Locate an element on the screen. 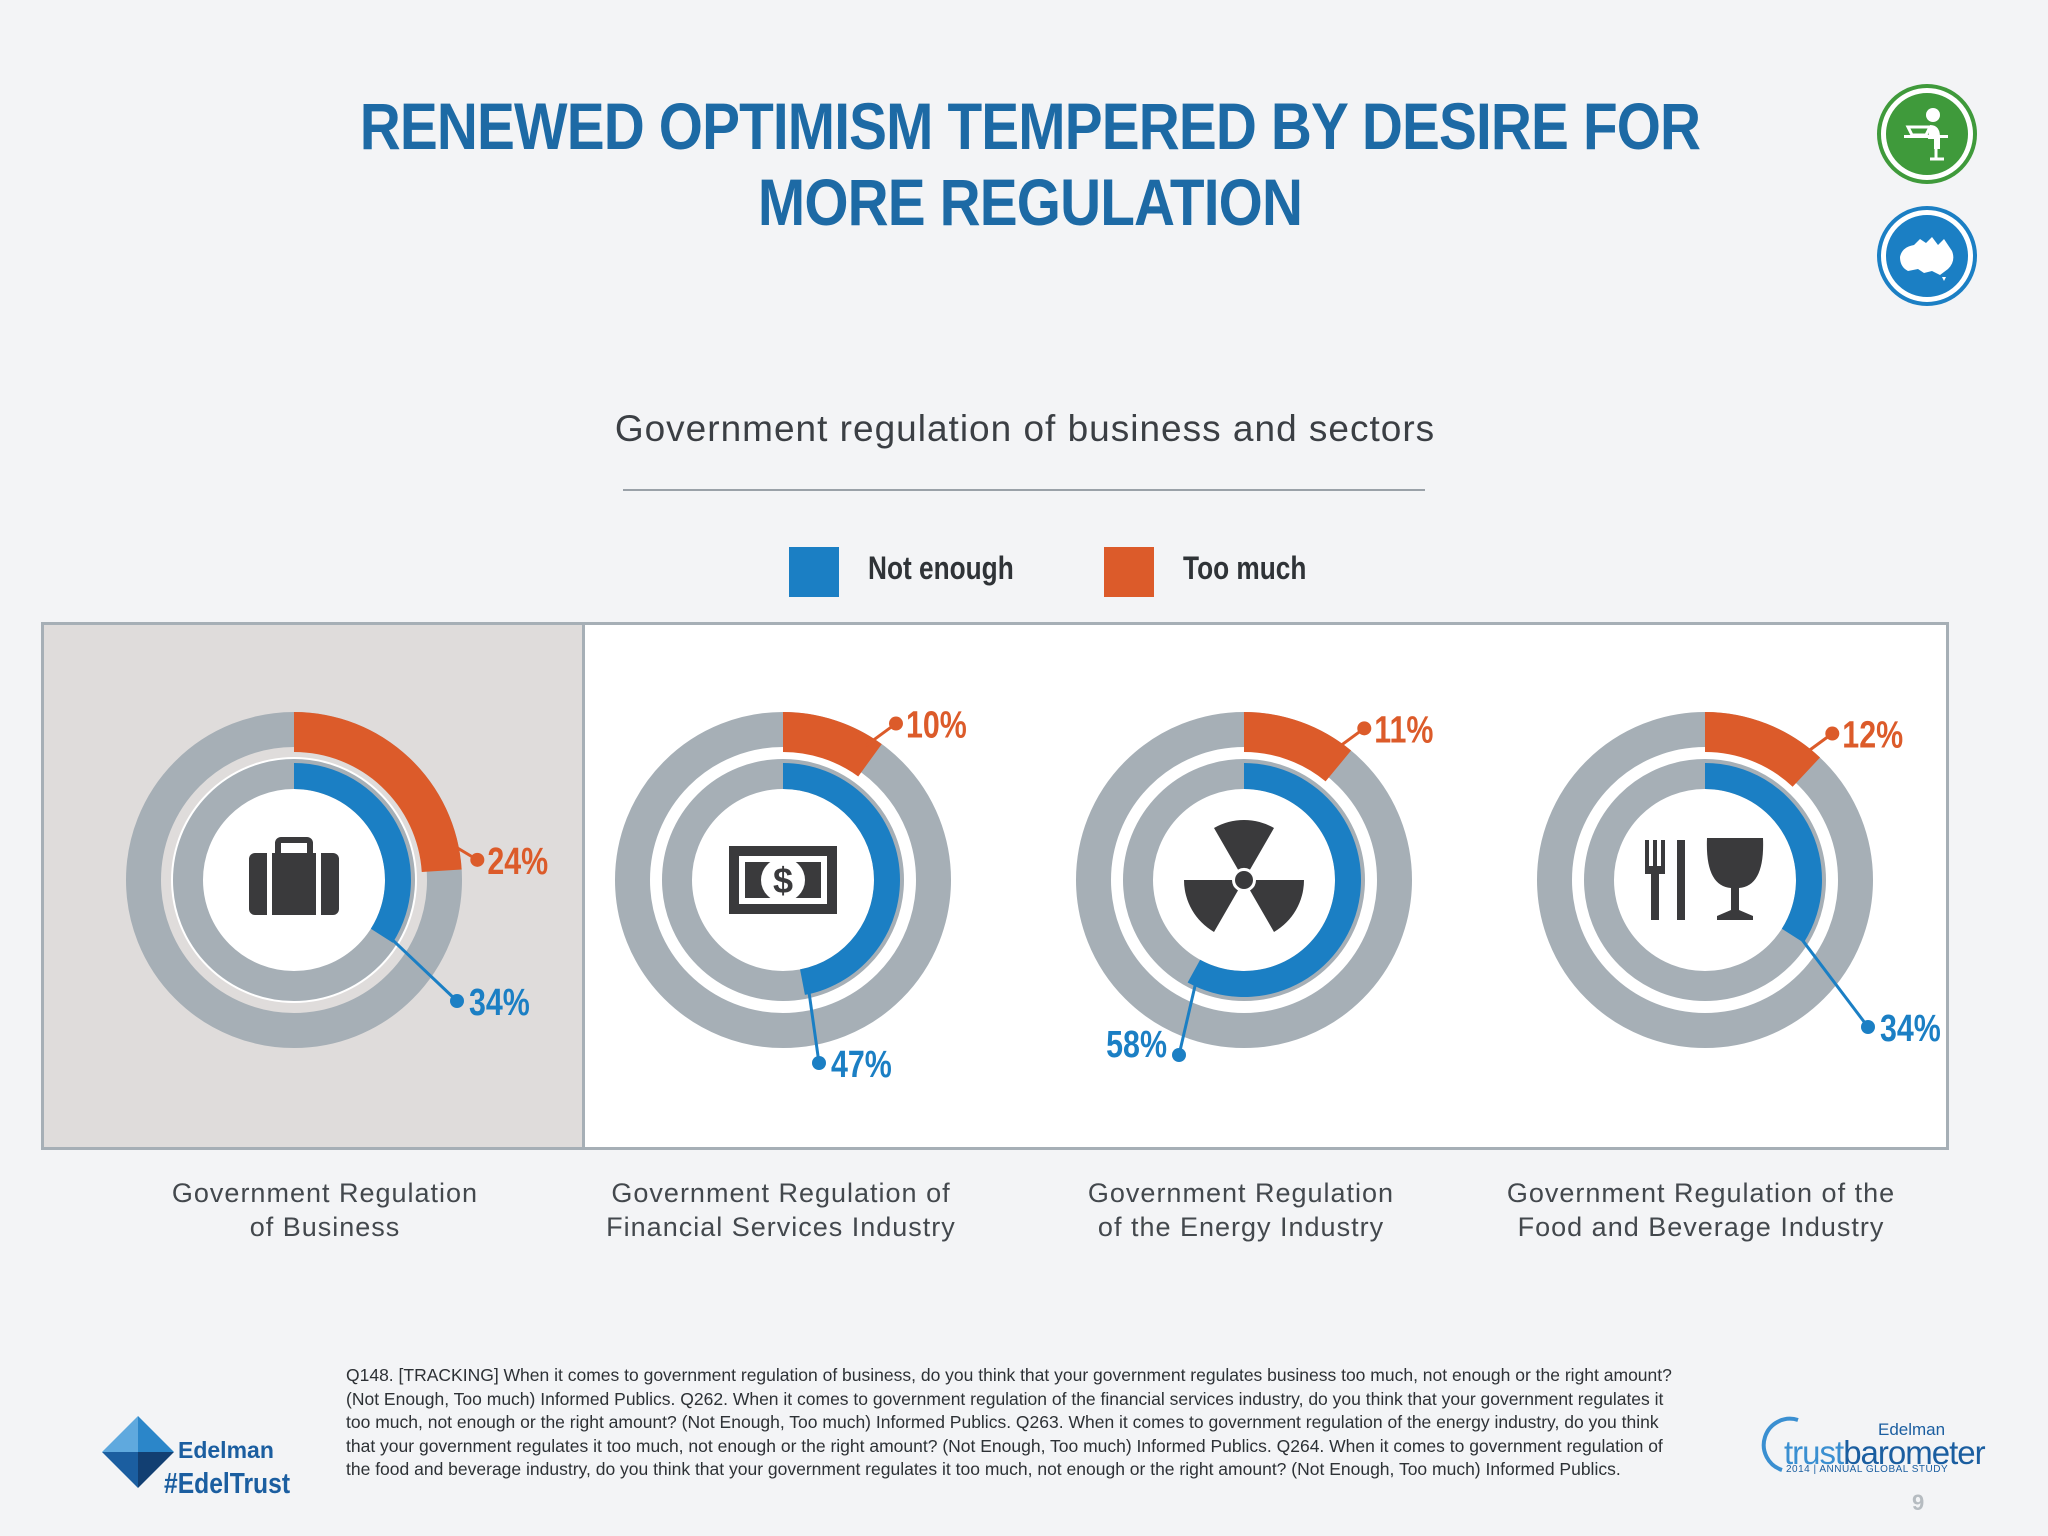 The image size is (2048, 1536). not-enough-value-label: 47% is located at coordinates (861, 1065).